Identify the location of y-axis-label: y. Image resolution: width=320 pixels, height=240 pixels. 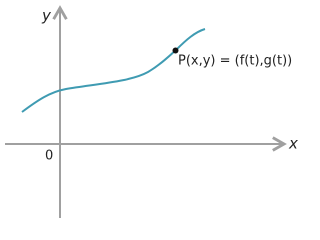
(46, 16).